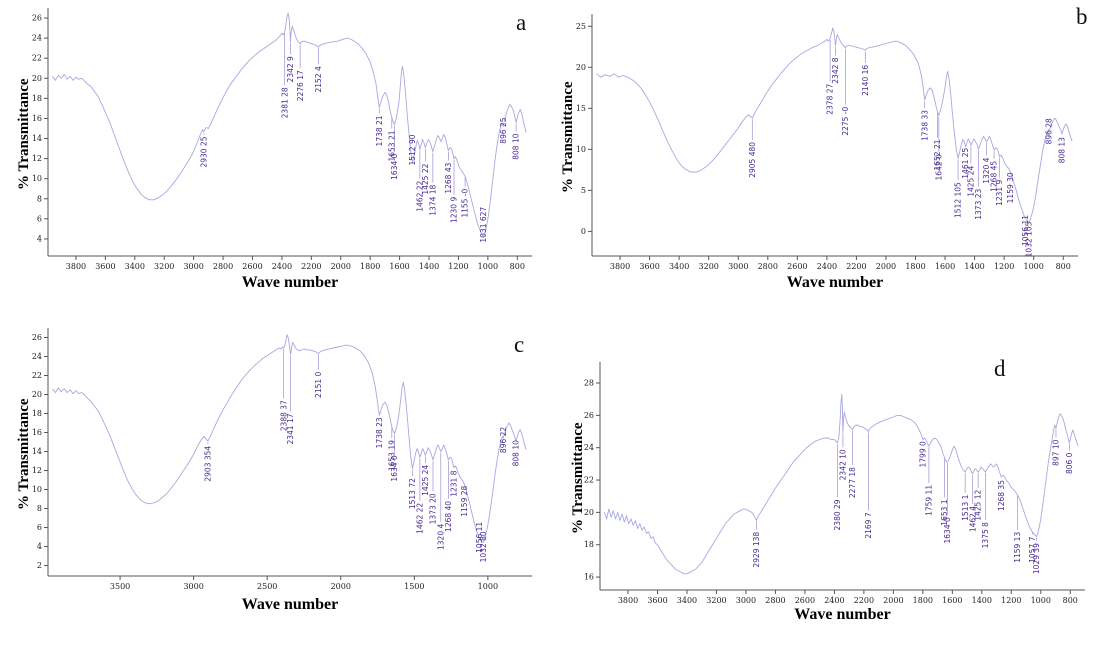 This screenshot has height=647, width=1098. Describe the element at coordinates (425, 178) in the screenshot. I see `peak-label: 1425 22` at that location.